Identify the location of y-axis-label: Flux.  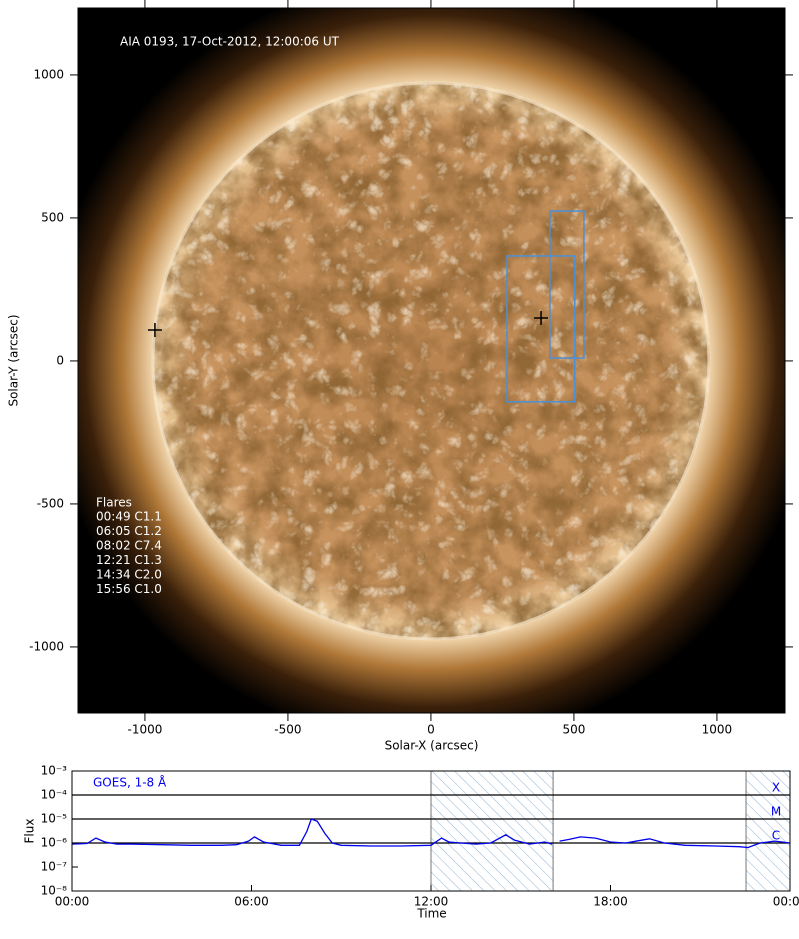
(30, 831).